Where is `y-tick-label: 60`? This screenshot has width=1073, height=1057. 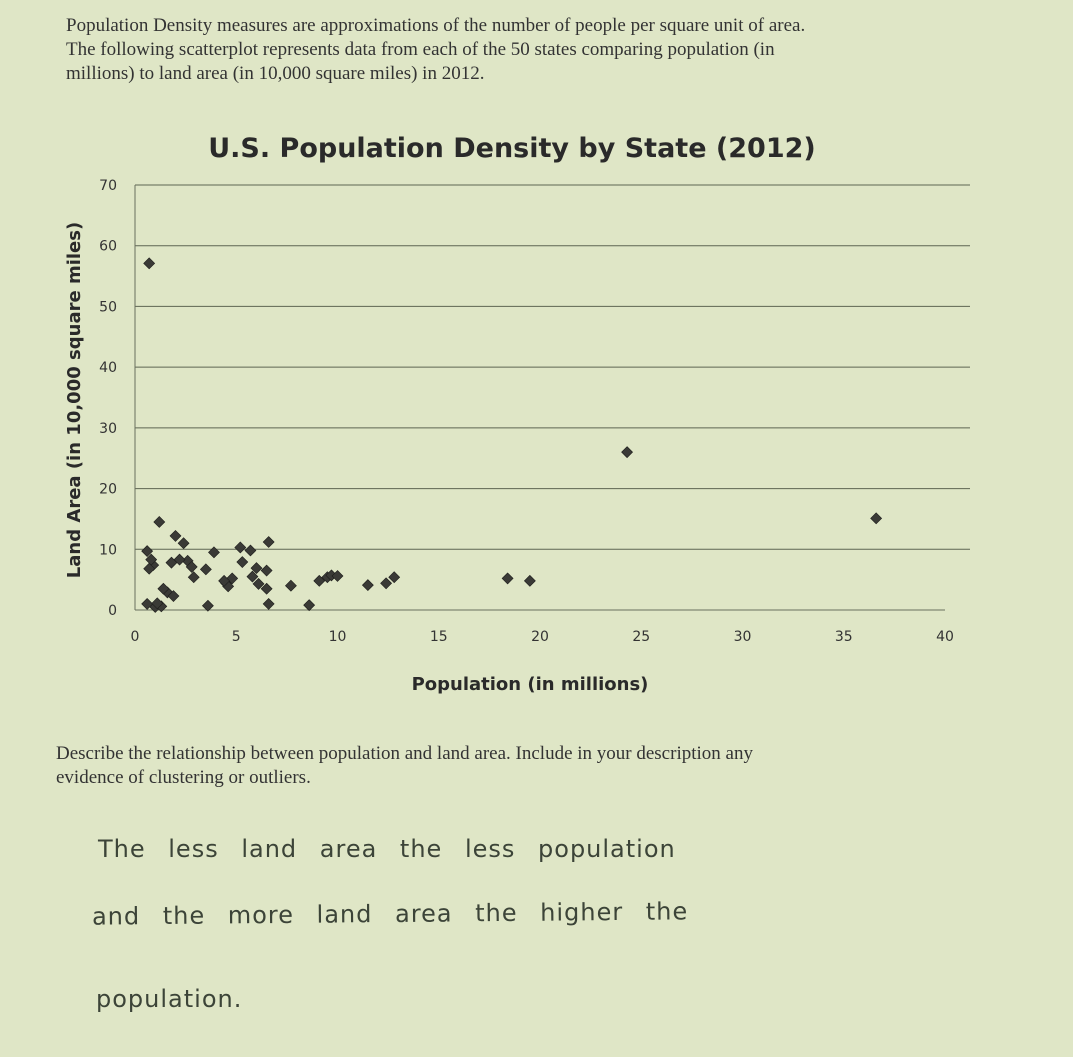 y-tick-label: 60 is located at coordinates (108, 247).